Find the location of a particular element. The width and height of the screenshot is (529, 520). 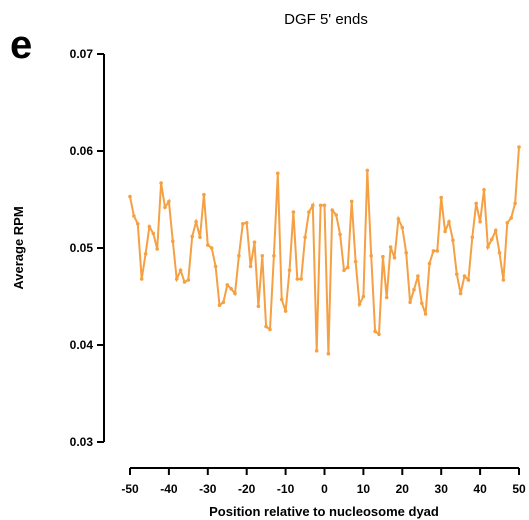

y-tick-label: 0.05 is located at coordinates (82, 248).